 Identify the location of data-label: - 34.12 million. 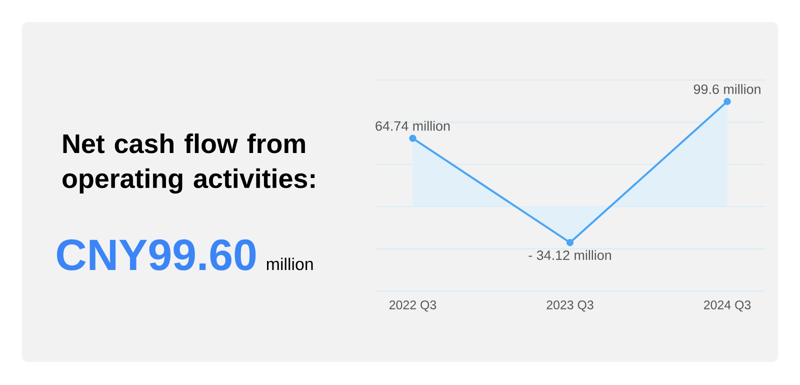
(569, 255).